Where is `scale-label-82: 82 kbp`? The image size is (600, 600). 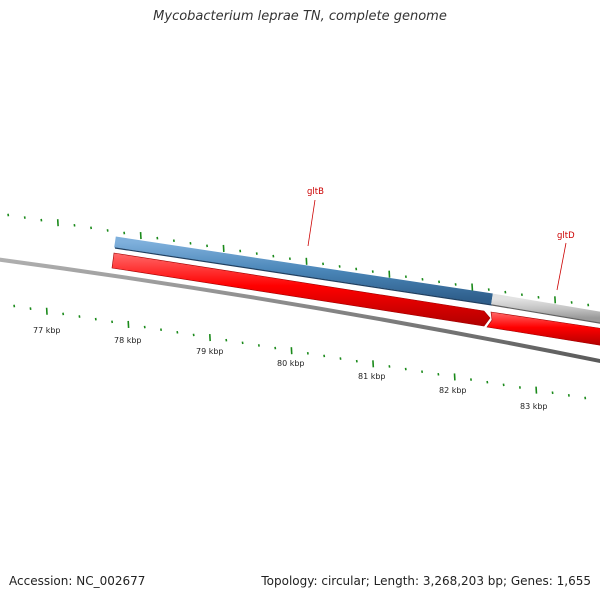
scale-label-82: 82 kbp is located at coordinates (453, 390).